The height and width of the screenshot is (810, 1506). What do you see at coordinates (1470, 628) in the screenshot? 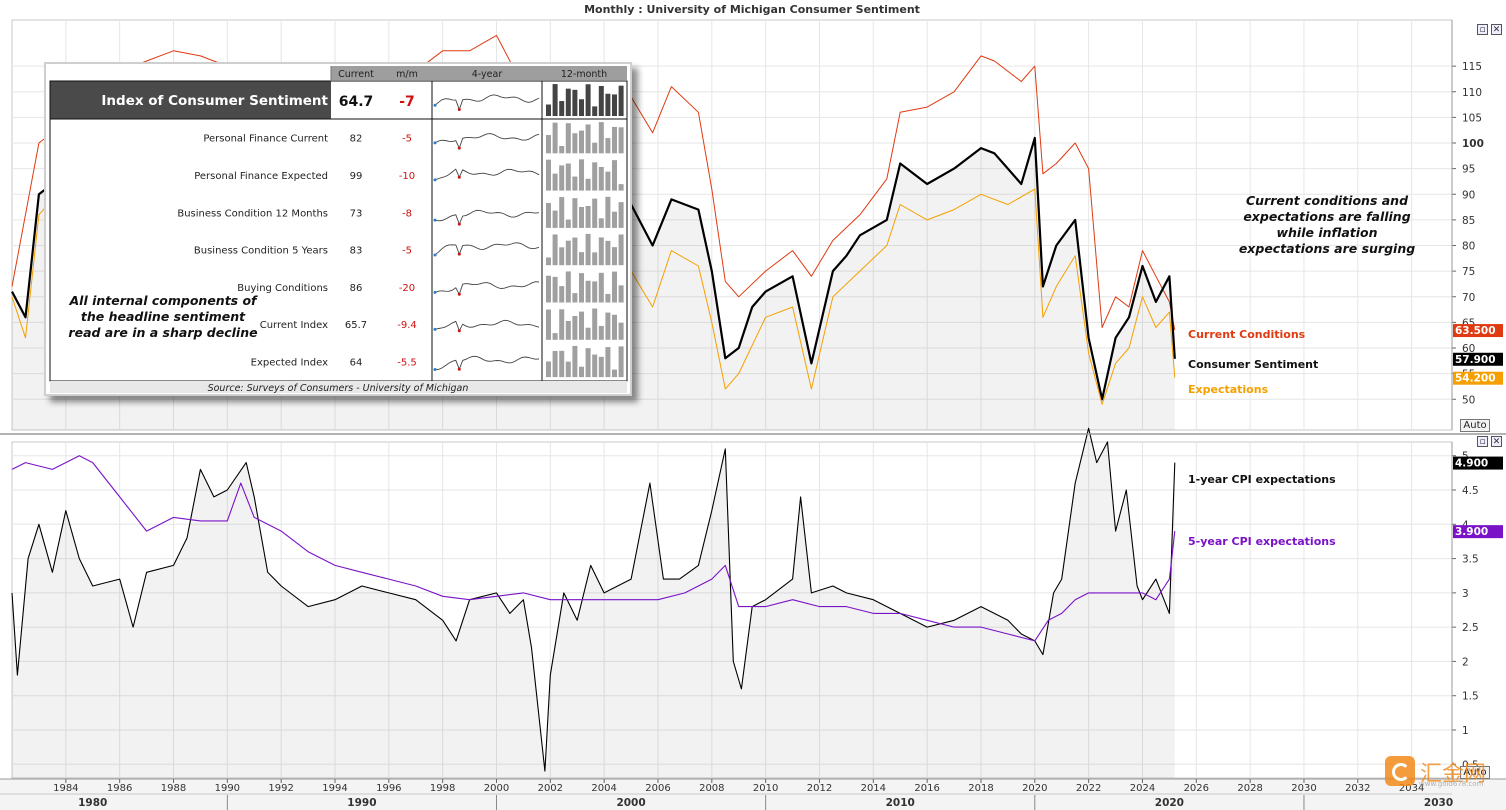
I see `y-tick-label: 2.5` at bounding box center [1470, 628].